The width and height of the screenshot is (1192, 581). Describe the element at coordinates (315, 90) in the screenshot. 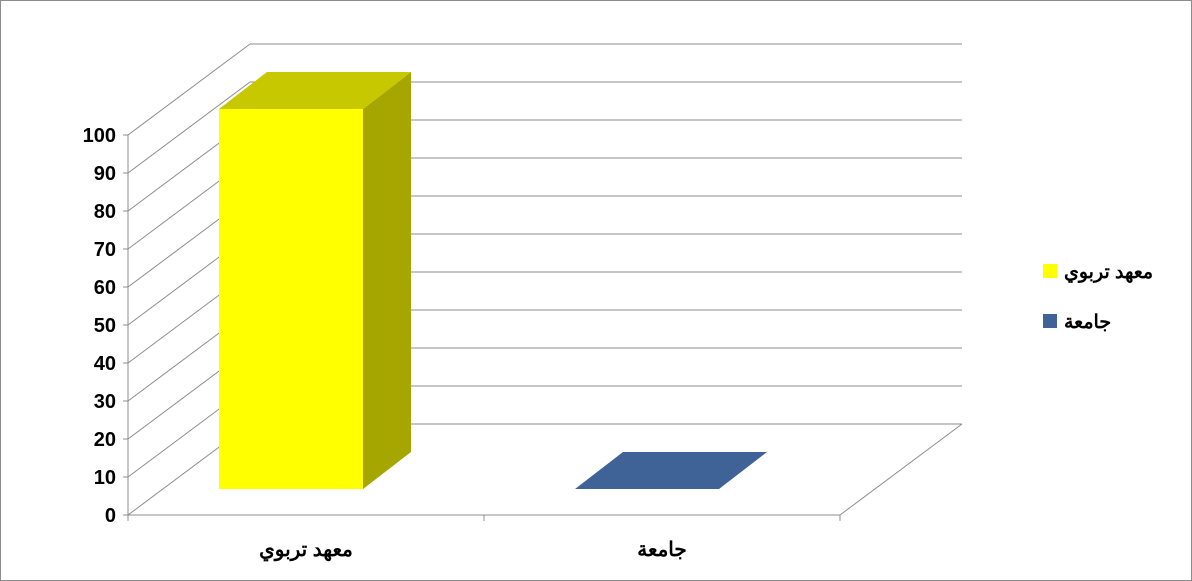

I see `bar-top` at that location.